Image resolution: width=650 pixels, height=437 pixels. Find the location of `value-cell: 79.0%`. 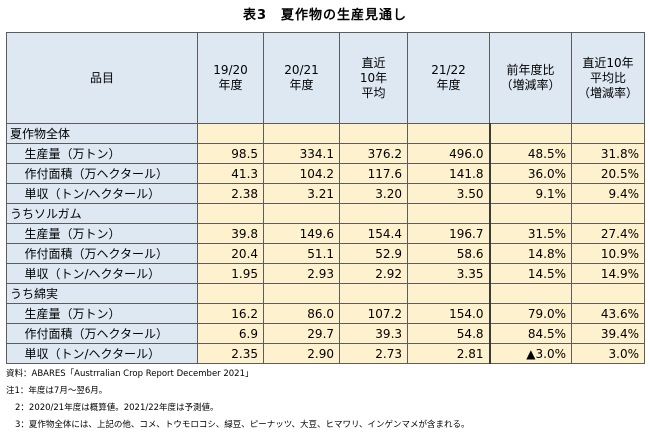

value-cell: 79.0% is located at coordinates (530, 313).